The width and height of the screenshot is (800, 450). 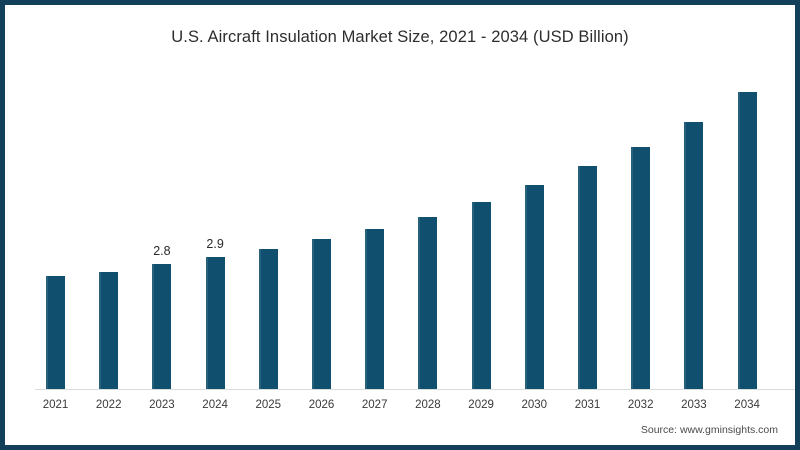 What do you see at coordinates (162, 251) in the screenshot?
I see `bar-value-label: 2.8` at bounding box center [162, 251].